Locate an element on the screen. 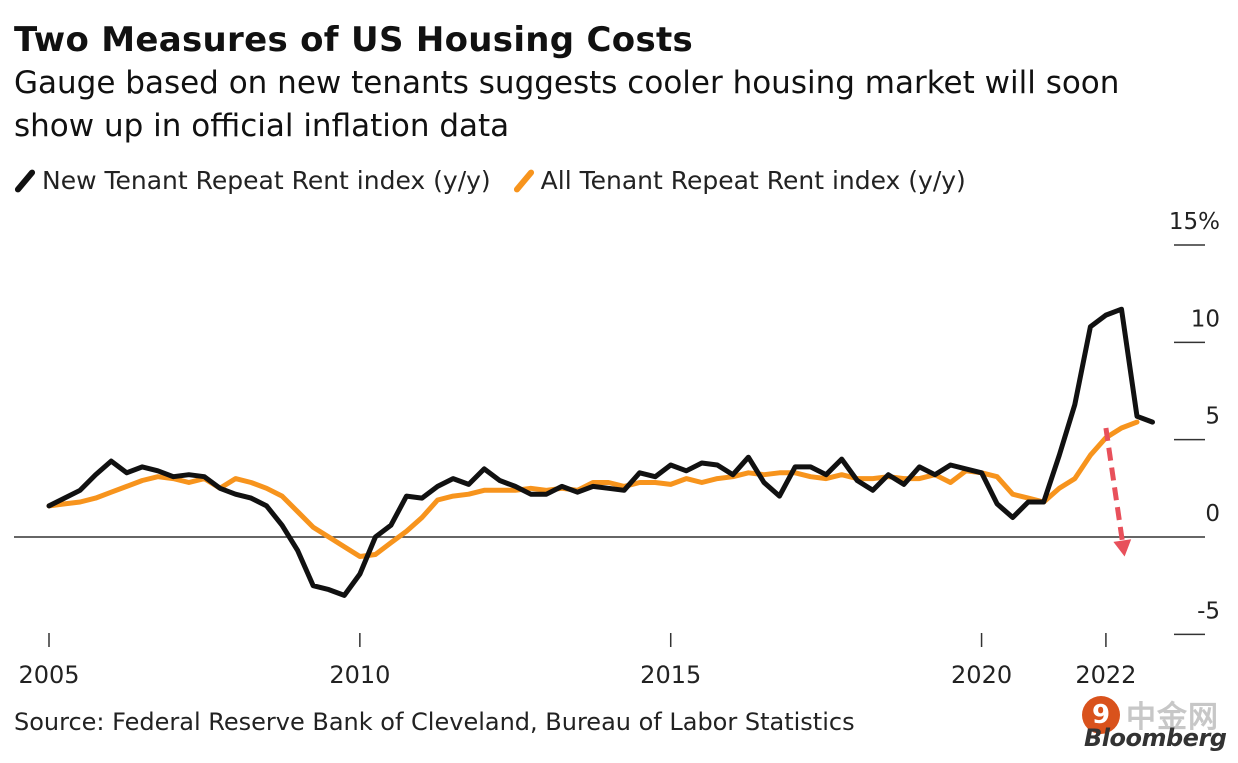 Image resolution: width=1238 pixels, height=763 pixels. x-tick-label: 2022 is located at coordinates (1105, 675).